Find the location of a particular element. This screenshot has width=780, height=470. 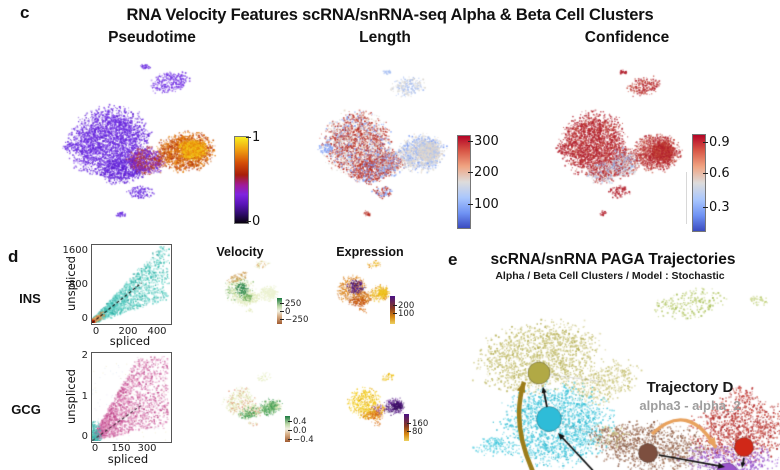

gcg-xlabel: spliced is located at coordinates (128, 459).